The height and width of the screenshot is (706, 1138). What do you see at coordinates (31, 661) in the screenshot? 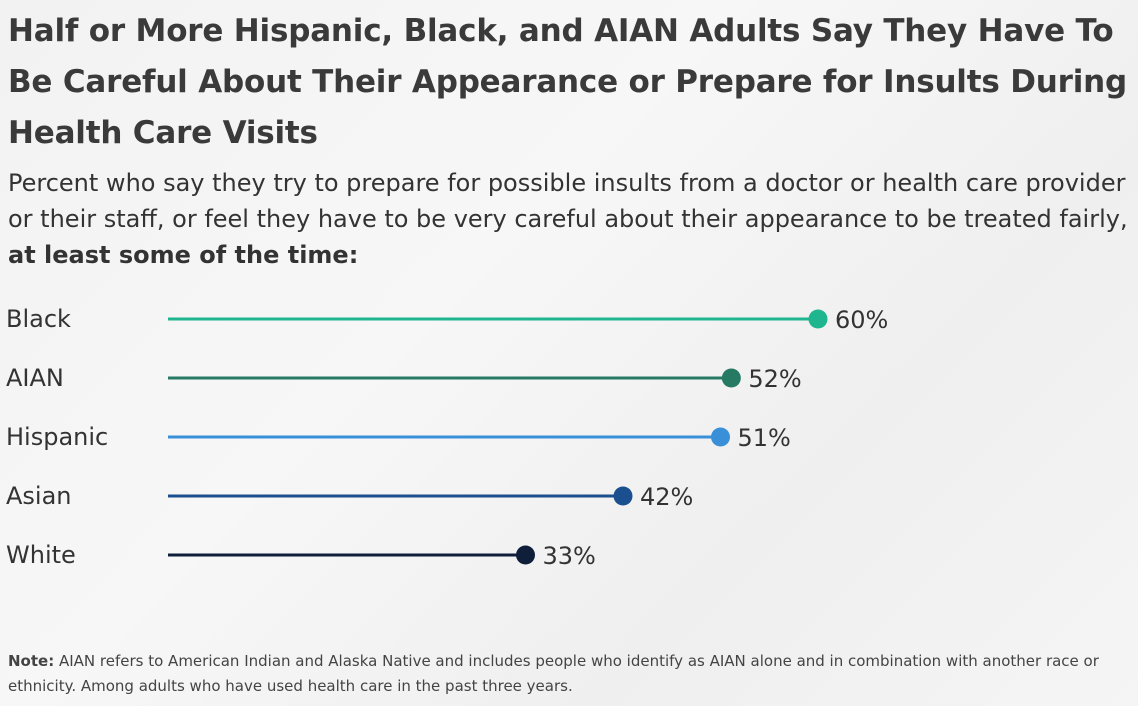
I see `note-label: Note:` at bounding box center [31, 661].